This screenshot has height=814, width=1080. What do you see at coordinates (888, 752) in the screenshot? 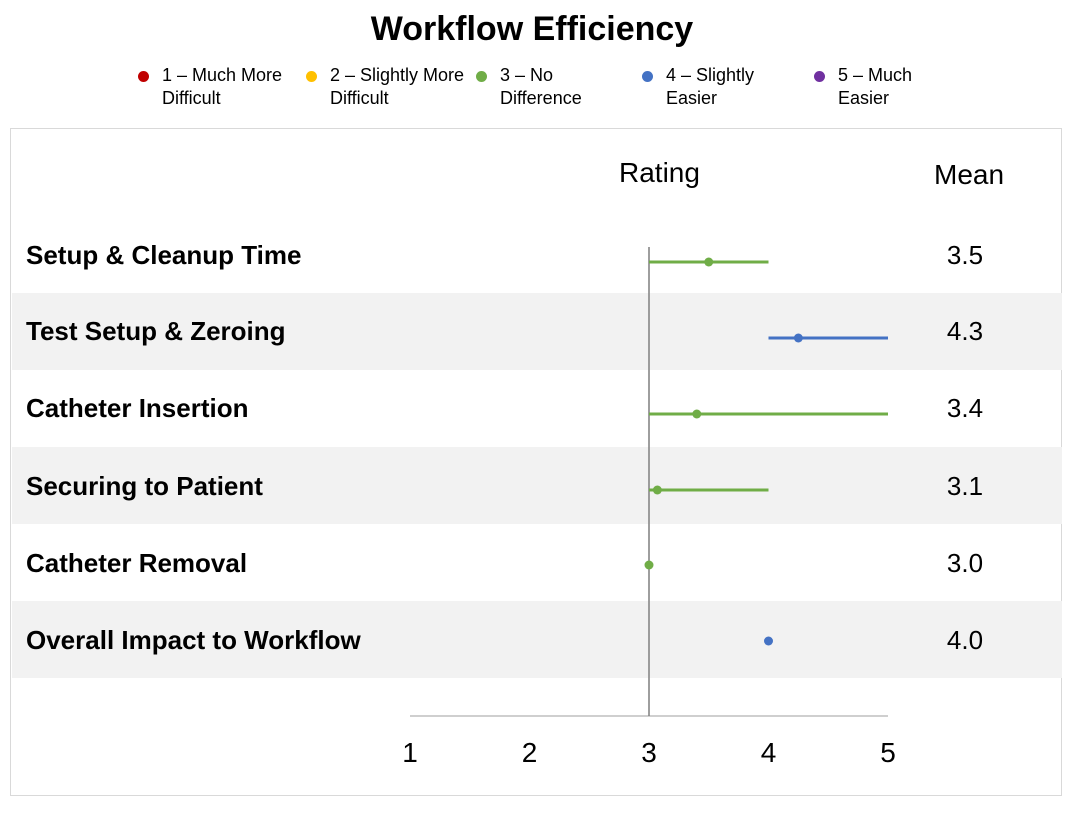
I see `x-tick-label: 5` at bounding box center [888, 752].